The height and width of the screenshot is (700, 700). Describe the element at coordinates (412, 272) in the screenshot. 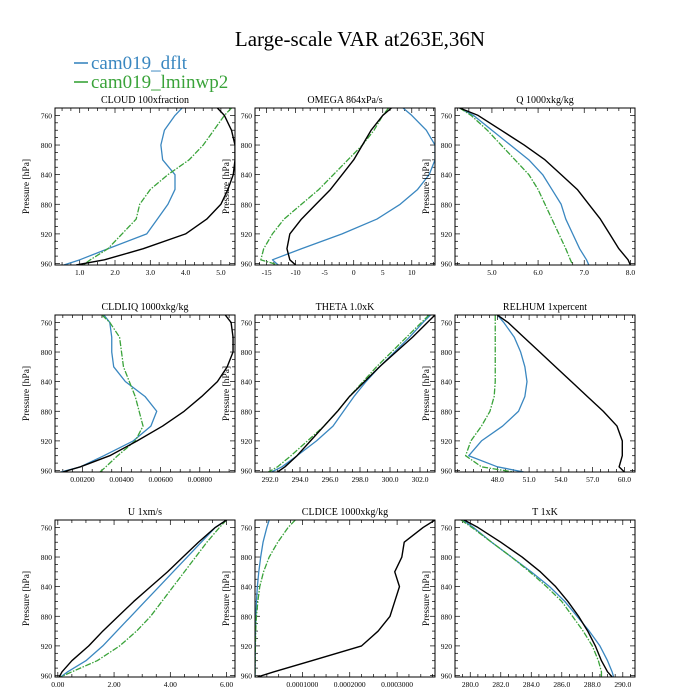

I see `x-tick-label: 10` at that location.